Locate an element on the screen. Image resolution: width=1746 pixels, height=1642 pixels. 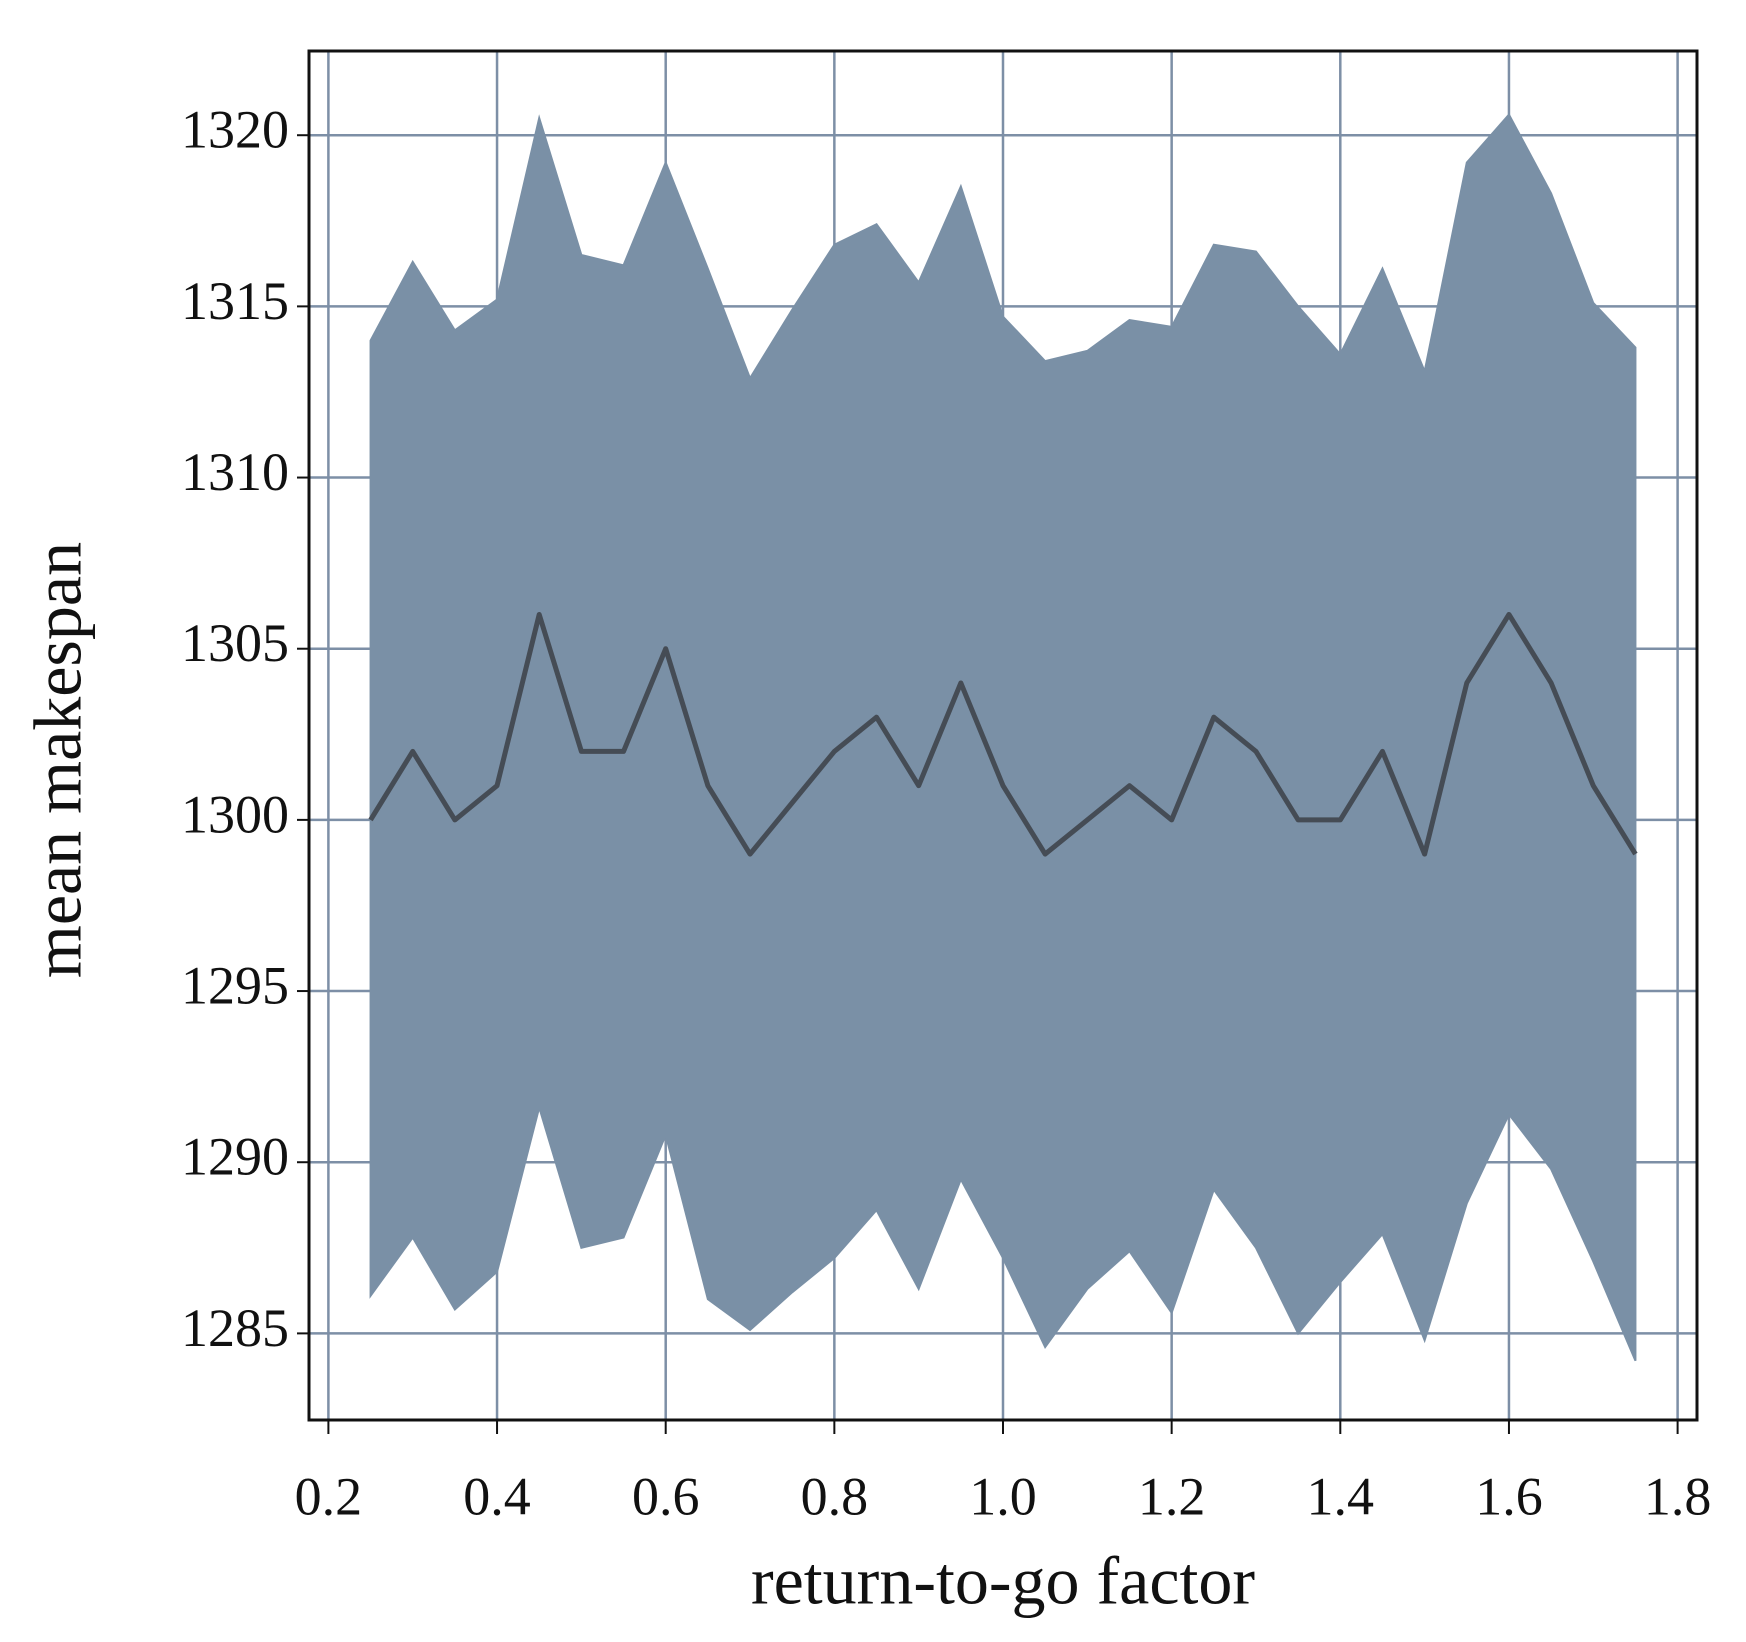
x-tick-label: 1.0 is located at coordinates (1003, 1496).